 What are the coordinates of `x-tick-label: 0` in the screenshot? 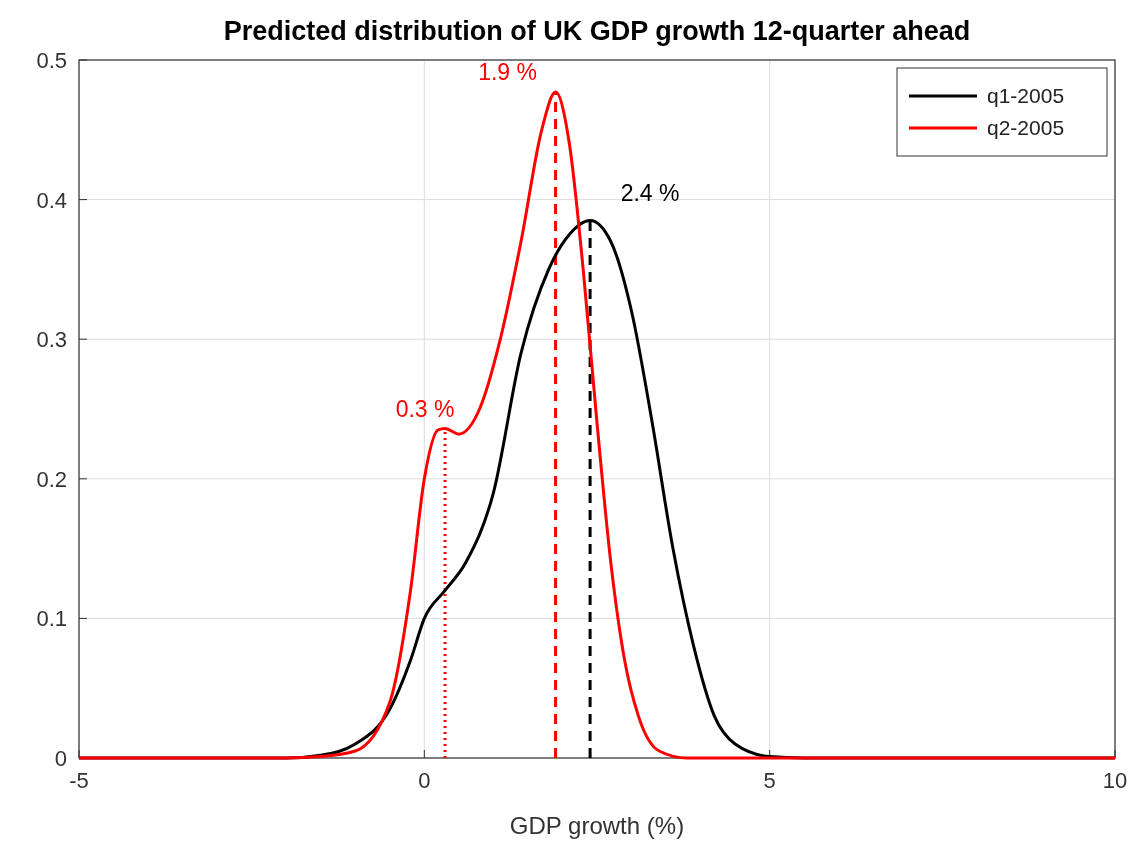 It's located at (424, 780).